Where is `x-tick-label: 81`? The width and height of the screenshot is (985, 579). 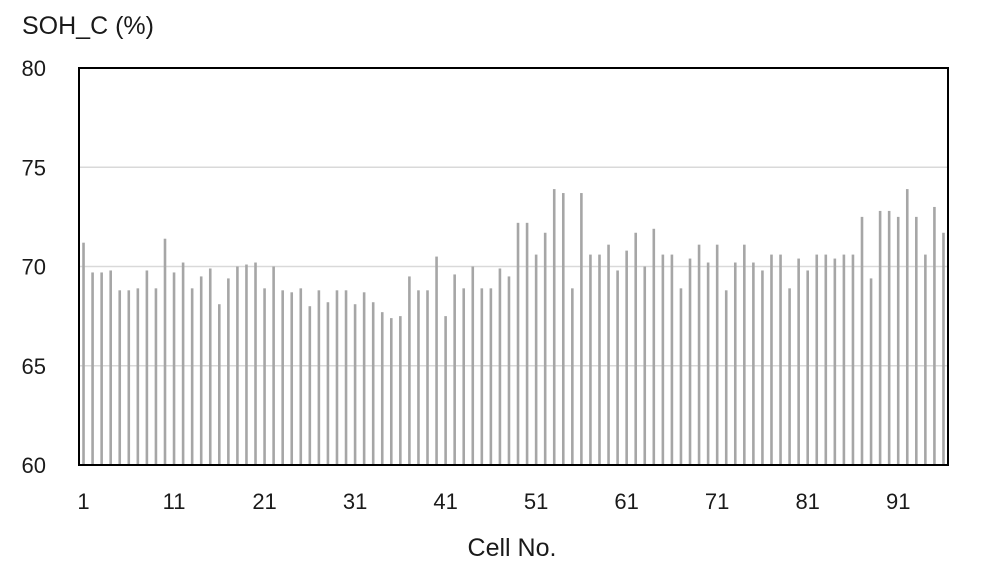
x-tick-label: 81 is located at coordinates (807, 501).